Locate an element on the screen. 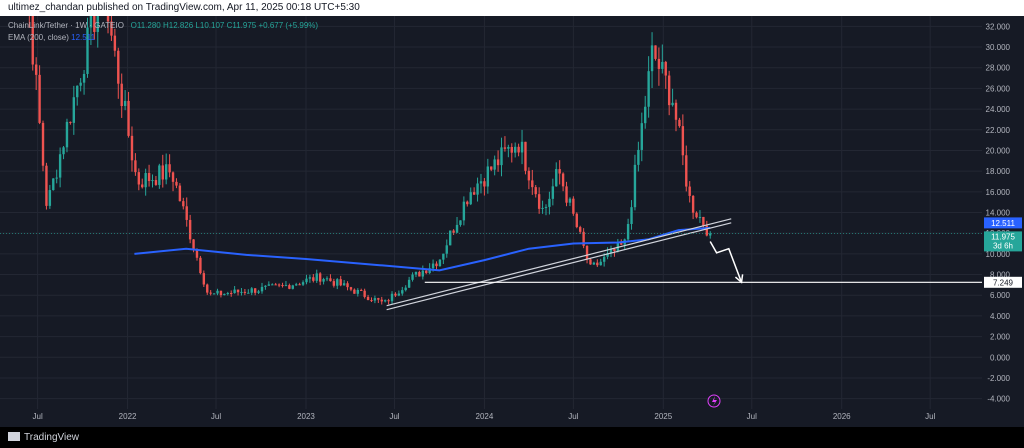  interval-label: 1W is located at coordinates (81, 25).